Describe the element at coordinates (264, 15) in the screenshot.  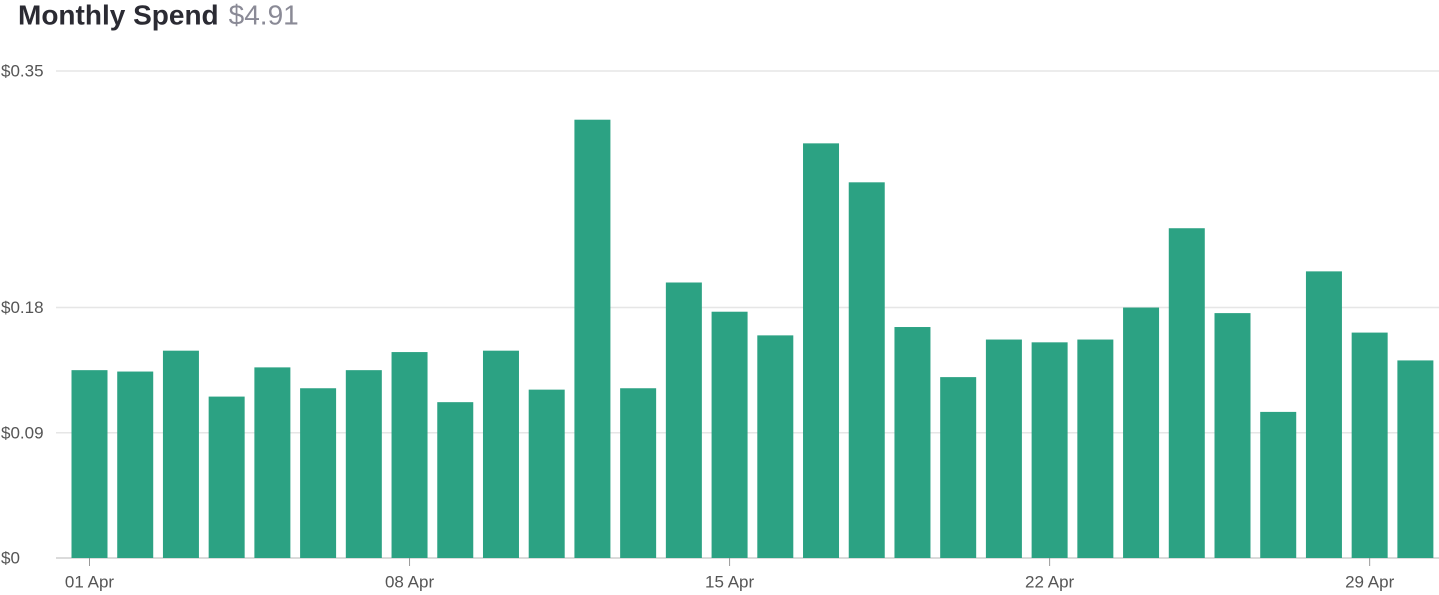
I see `chart-subtitle: $4.91` at that location.